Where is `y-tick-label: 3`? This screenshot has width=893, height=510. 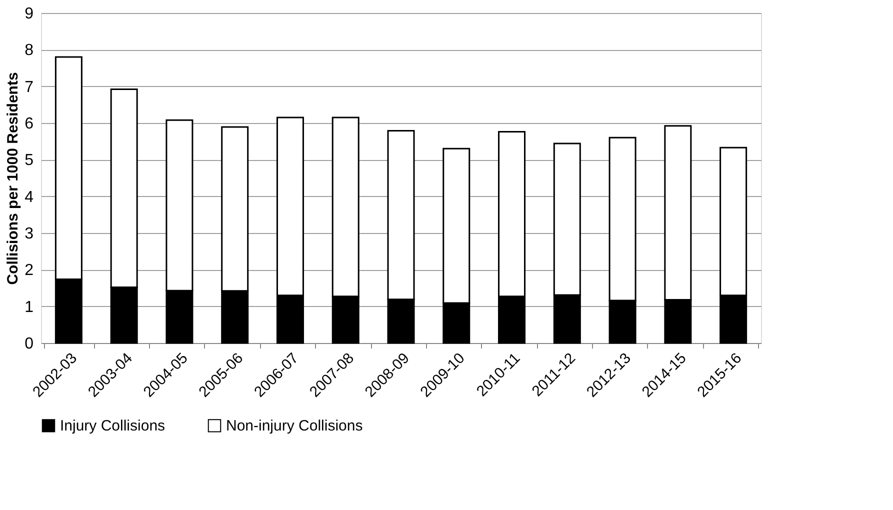 y-tick-label: 3 is located at coordinates (29, 234).